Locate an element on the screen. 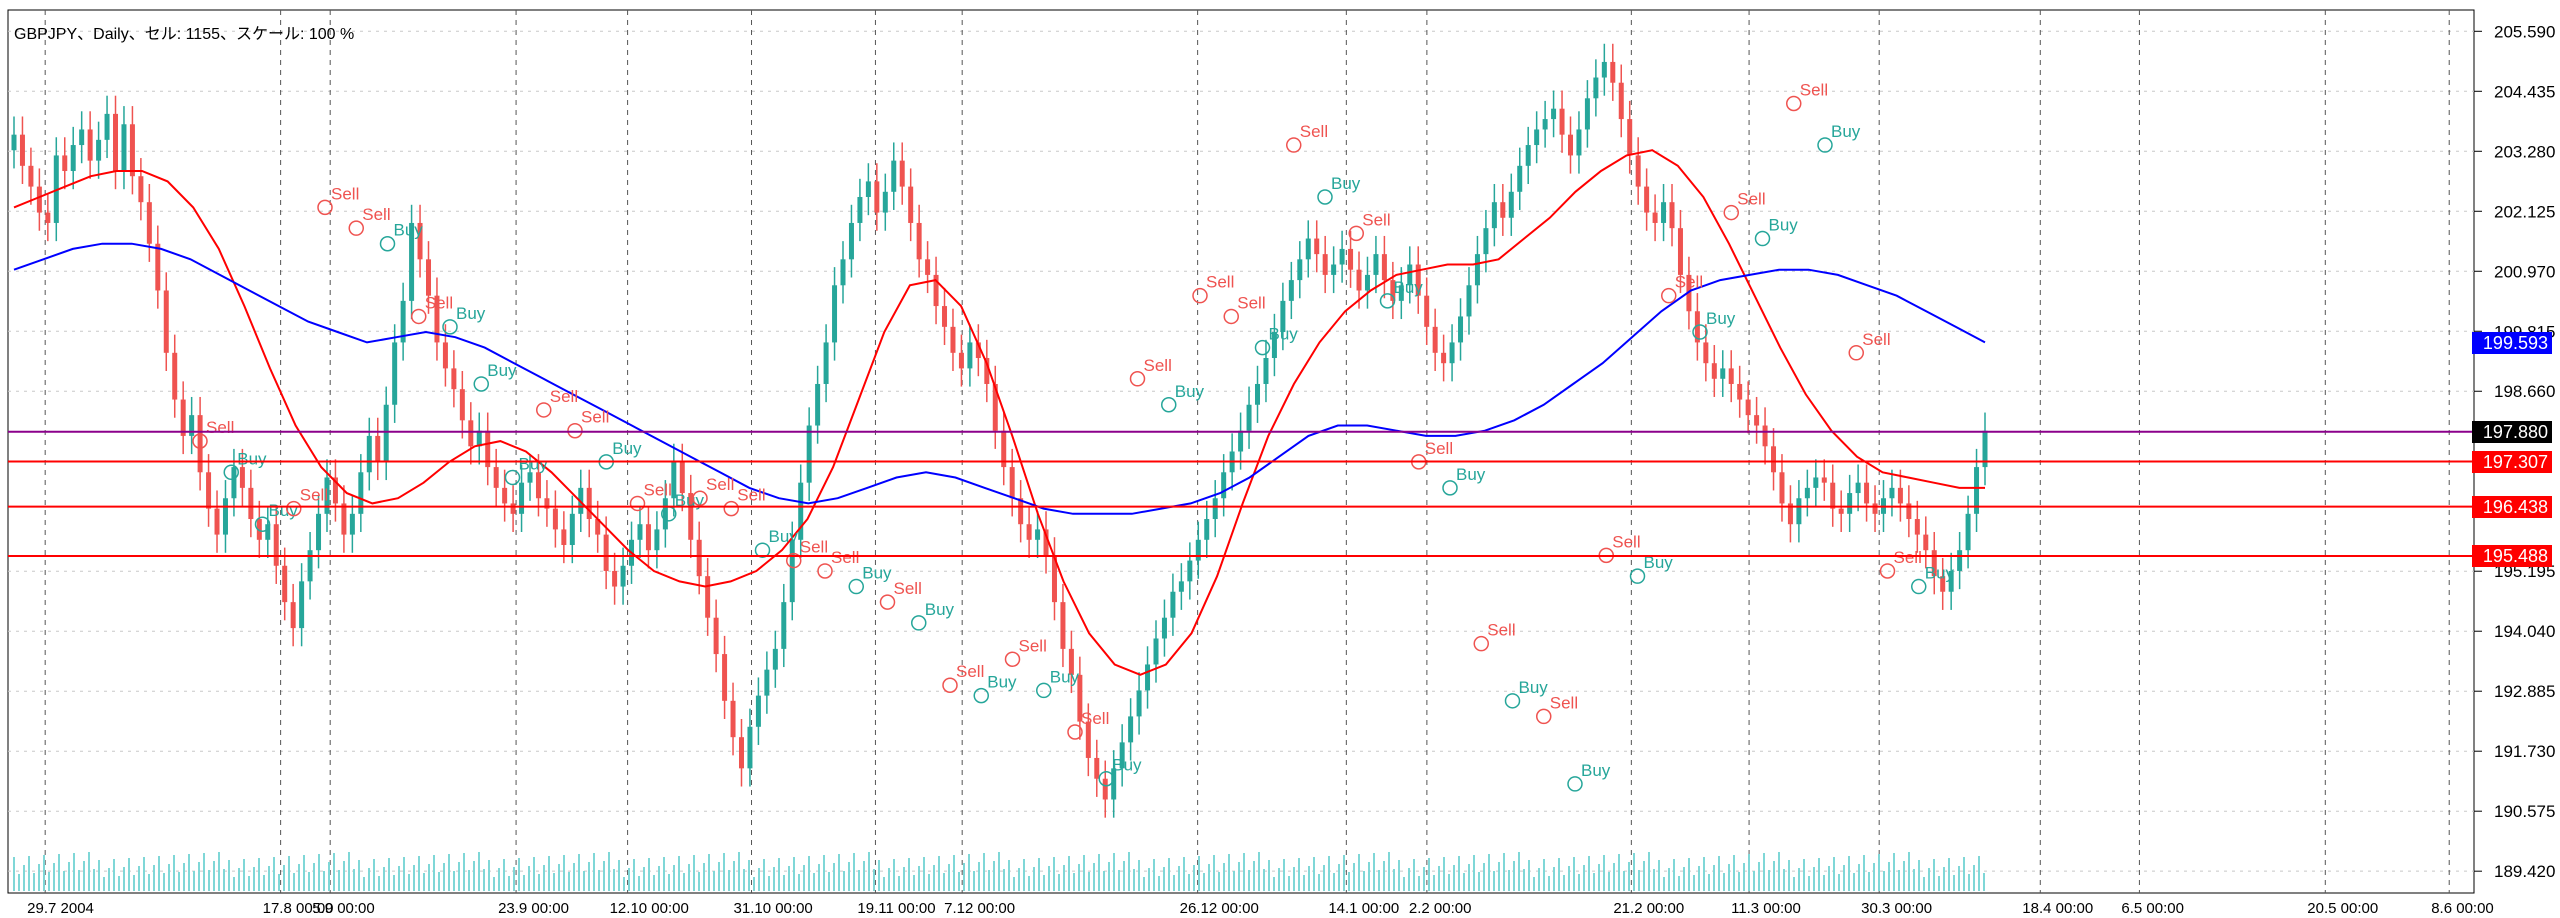 This screenshot has height=918, width=2560. y-tick-label: 192.885 is located at coordinates (2524, 691).